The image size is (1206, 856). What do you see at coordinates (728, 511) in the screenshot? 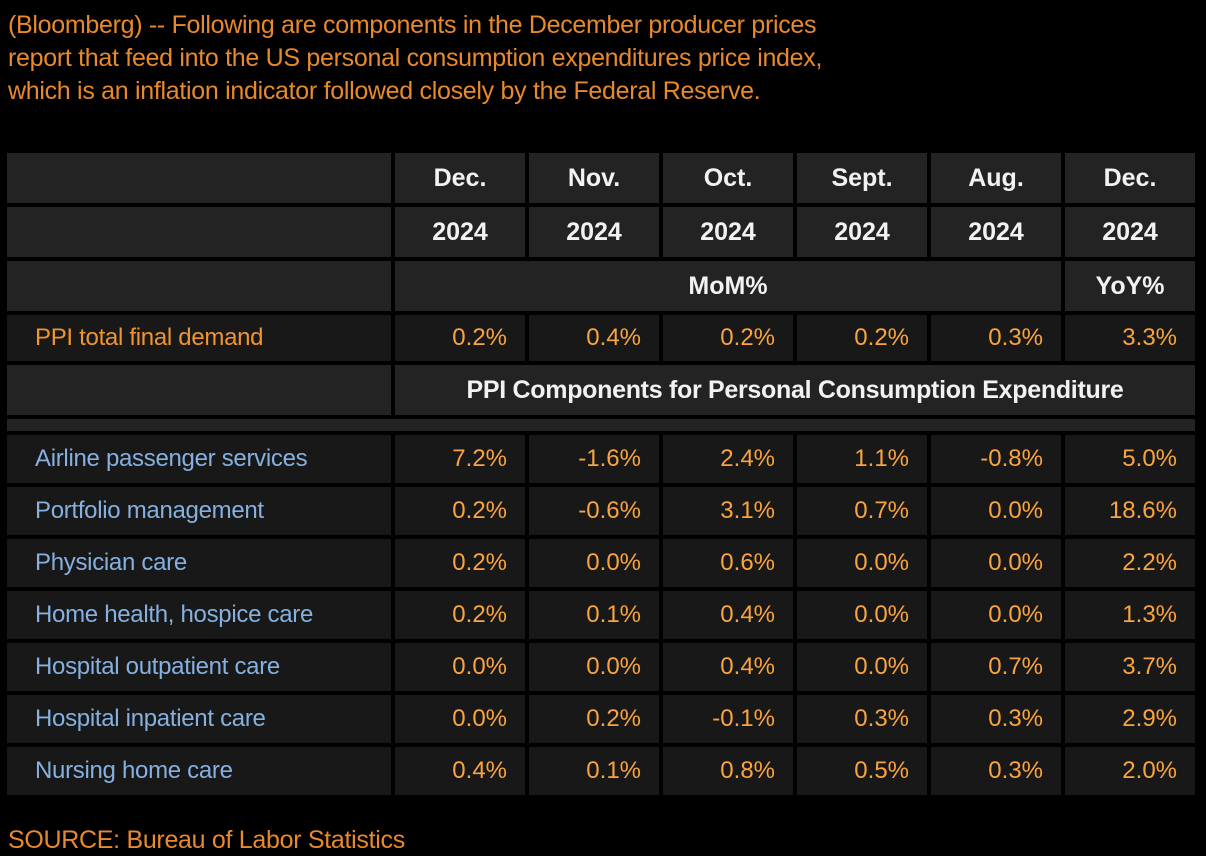
I see `value-cell: 3.1%` at bounding box center [728, 511].